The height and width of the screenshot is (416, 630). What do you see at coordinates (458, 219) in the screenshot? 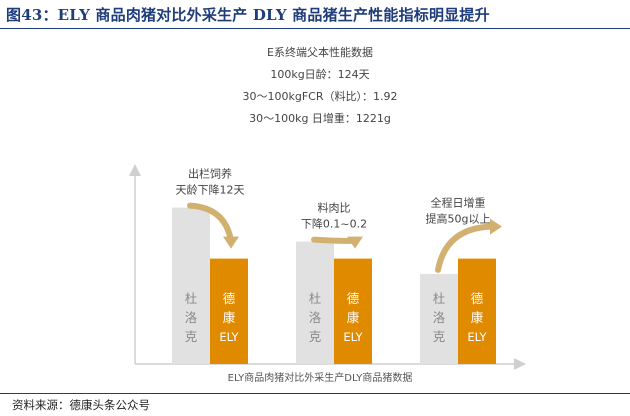
I see `annotation-text: 提高50g以上` at bounding box center [458, 219].